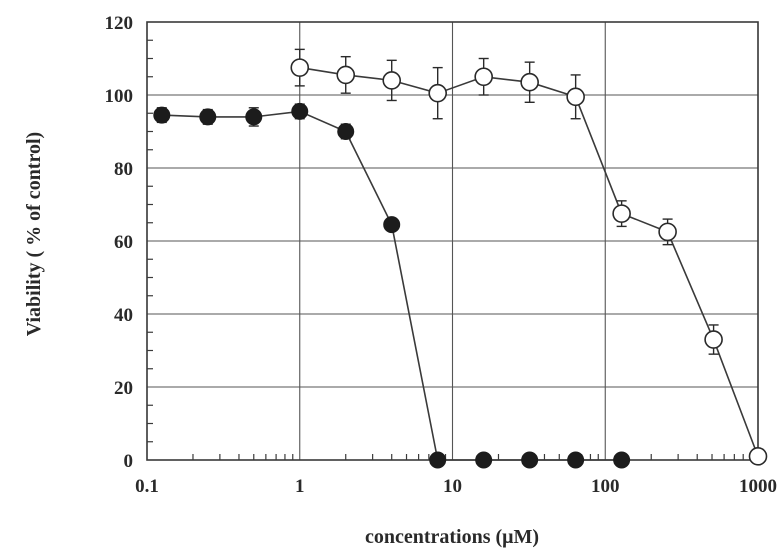 This screenshot has width=782, height=553. I want to click on x-tick-label: 100, so click(605, 486).